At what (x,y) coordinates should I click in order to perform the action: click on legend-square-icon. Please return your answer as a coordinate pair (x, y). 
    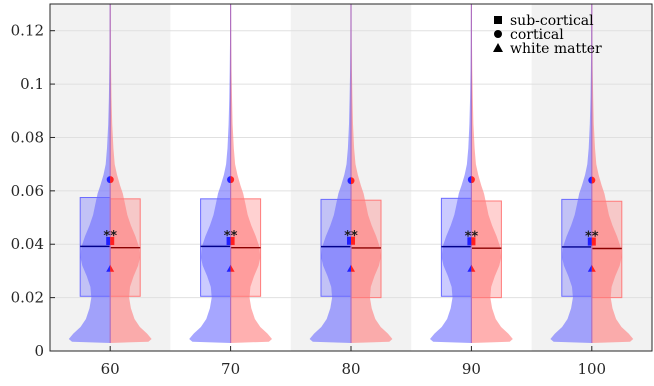
    Looking at the image, I should click on (498, 20).